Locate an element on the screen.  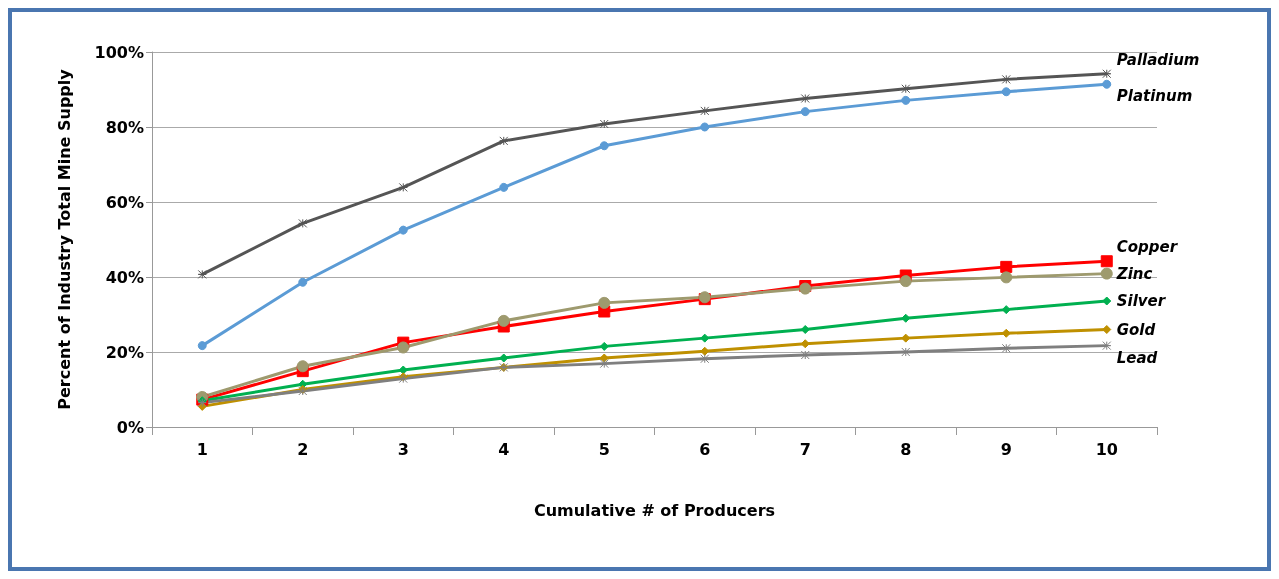
y-tick-label: 0% is located at coordinates (130, 427).